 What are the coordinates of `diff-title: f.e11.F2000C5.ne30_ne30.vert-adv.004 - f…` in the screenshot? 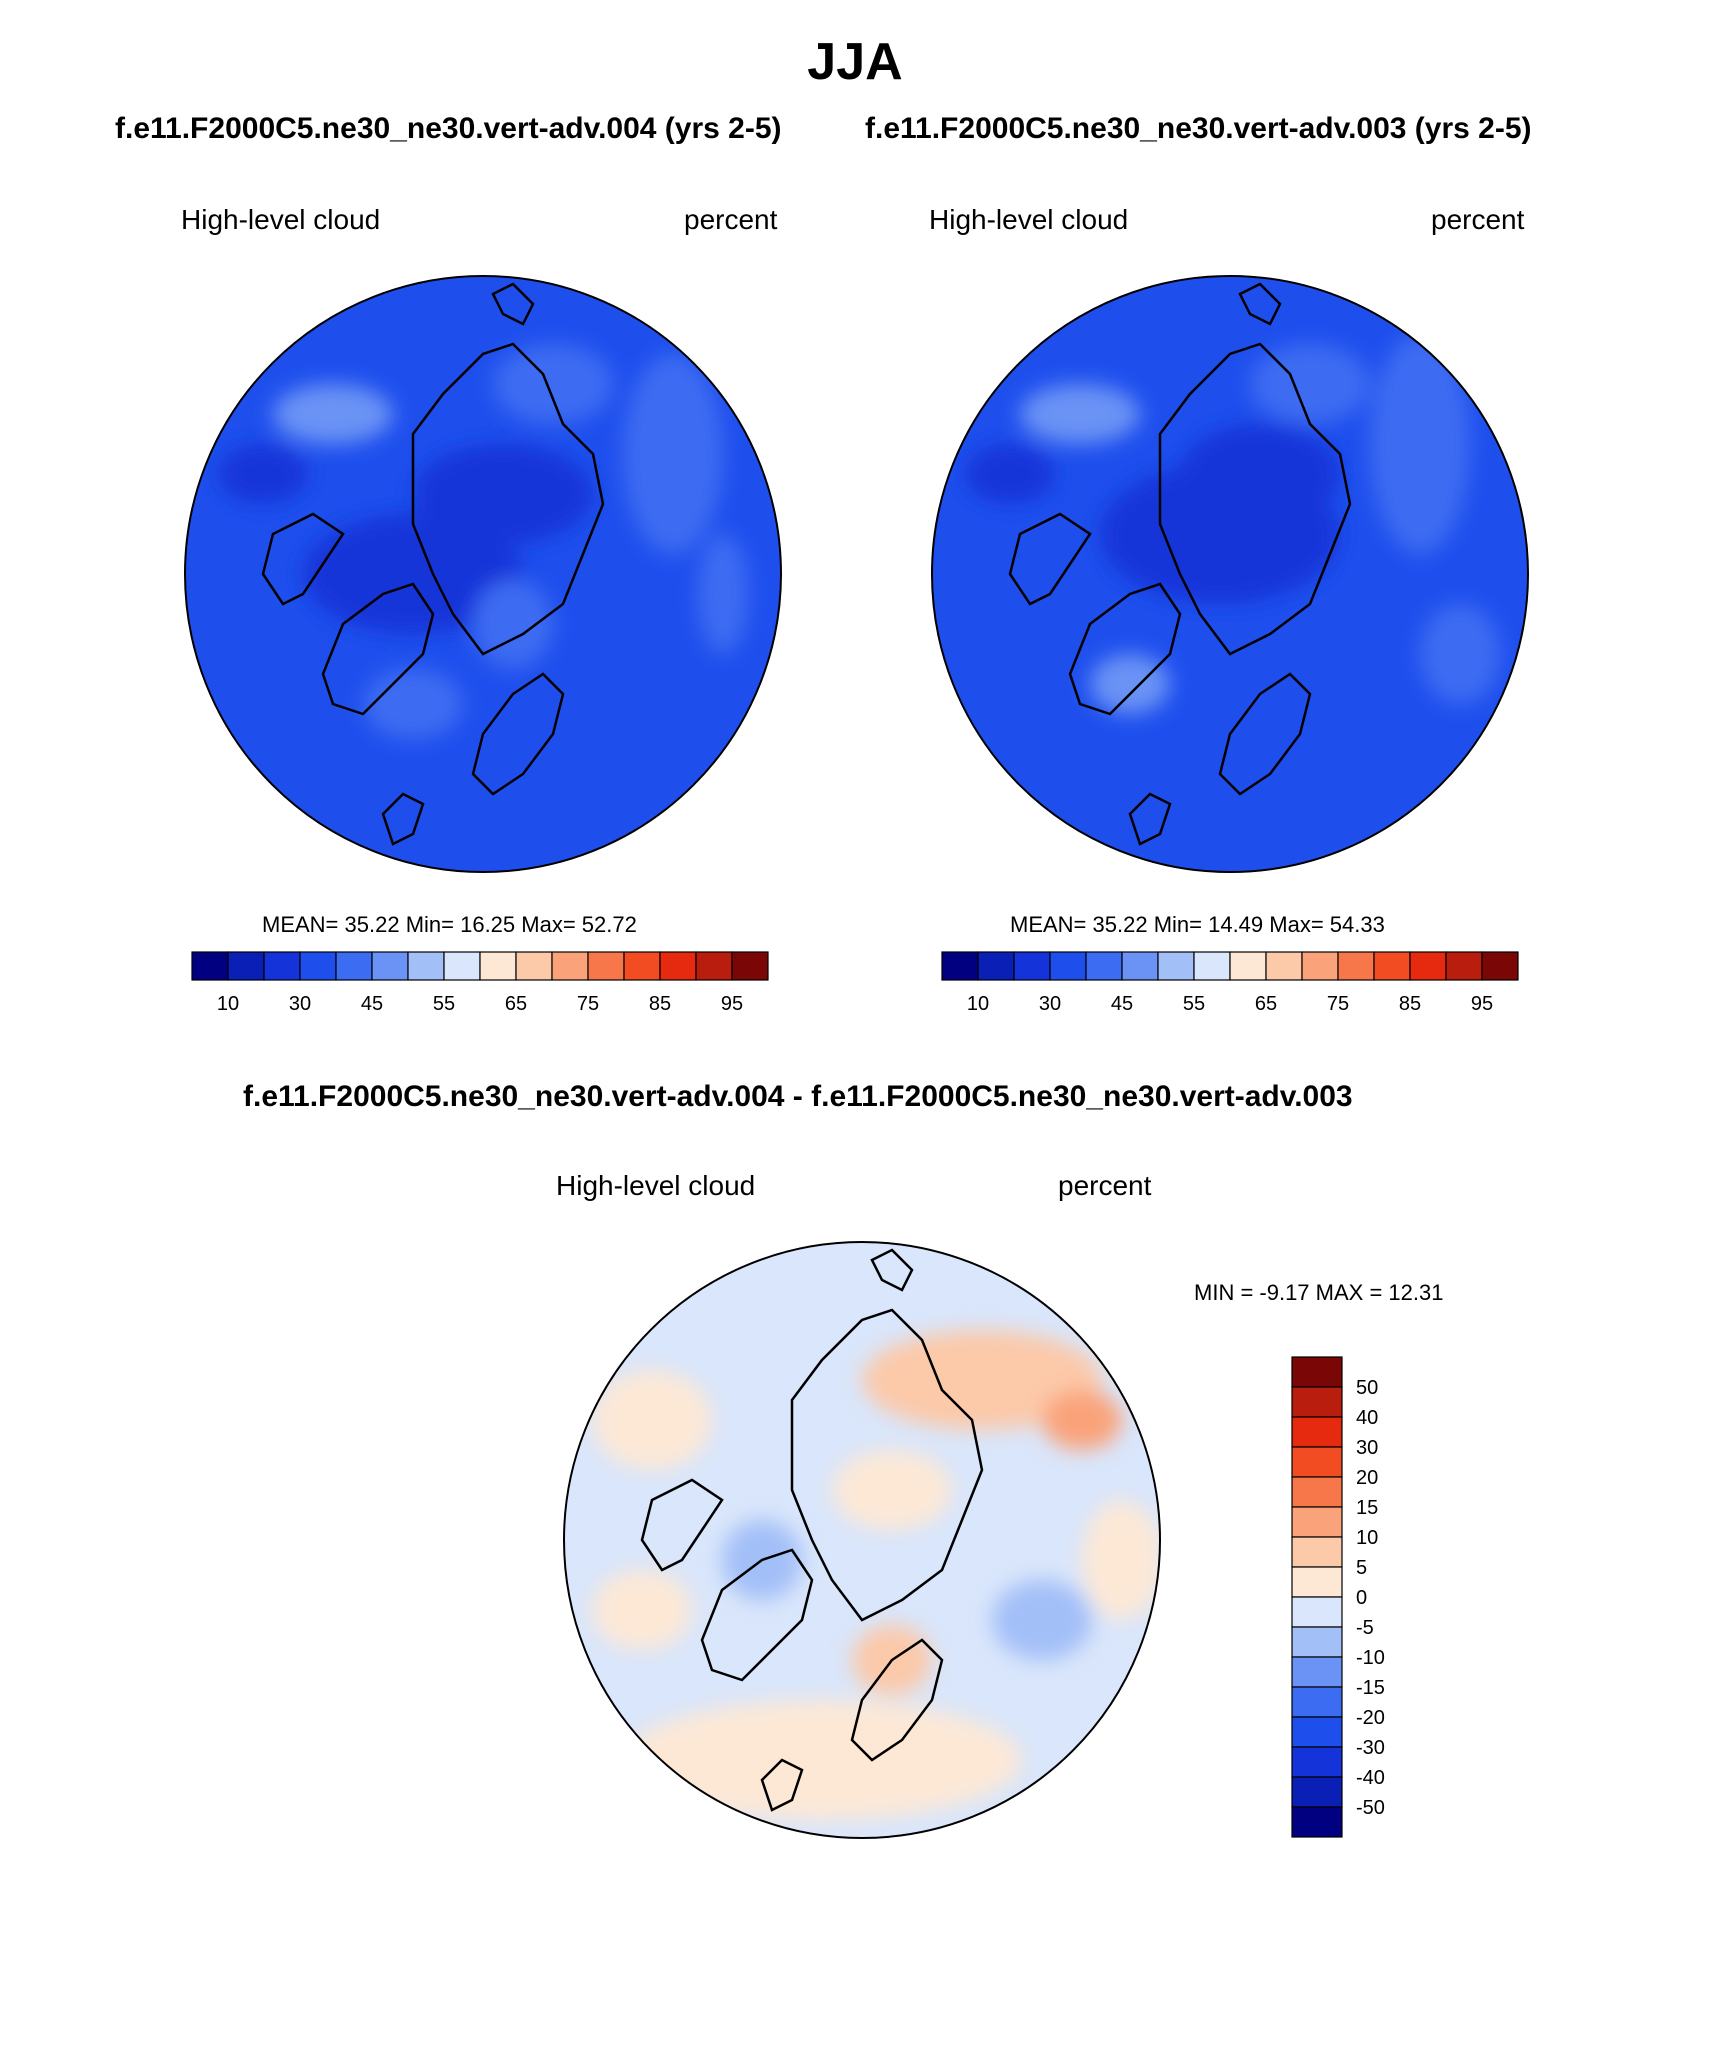 It's located at (798, 1096).